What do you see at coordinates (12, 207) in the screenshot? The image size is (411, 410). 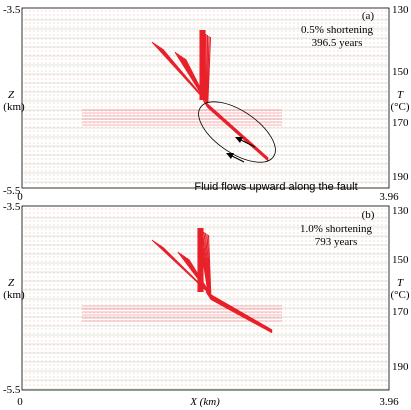 I see `panel-b-z-top-tick: -3.5` at bounding box center [12, 207].